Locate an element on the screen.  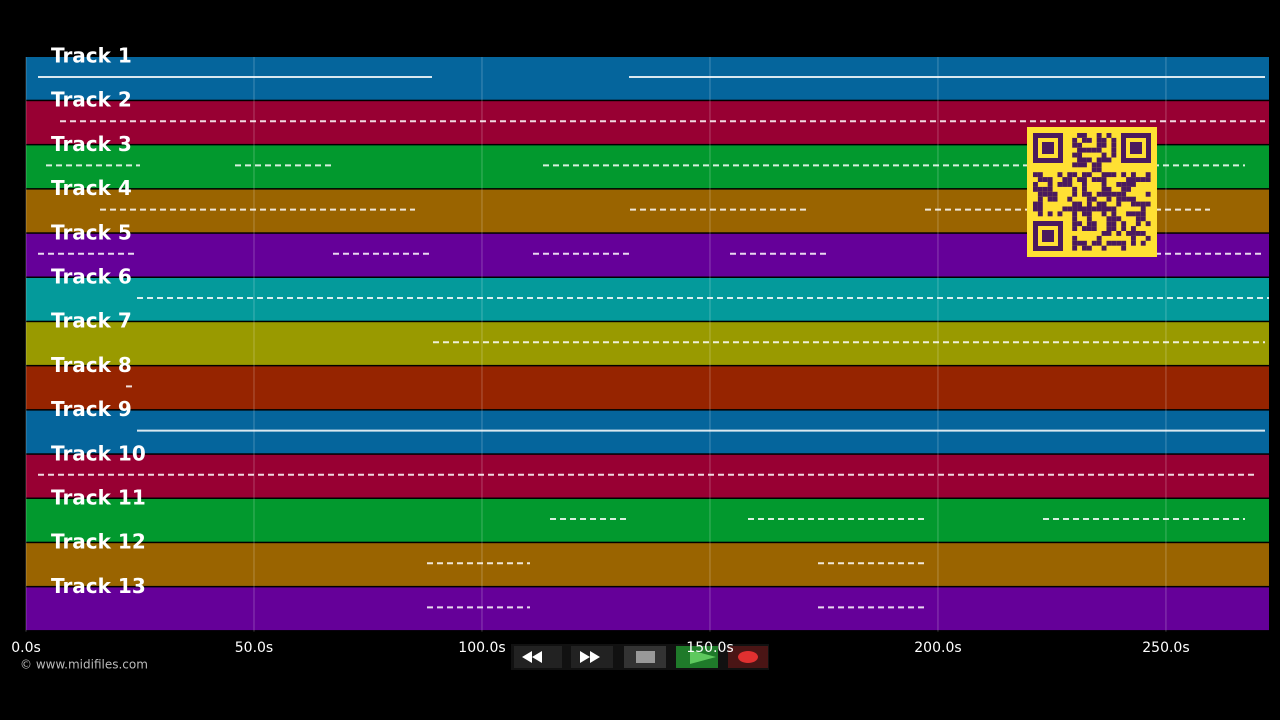
copyright: © www.midifiles.com is located at coordinates (84, 665).